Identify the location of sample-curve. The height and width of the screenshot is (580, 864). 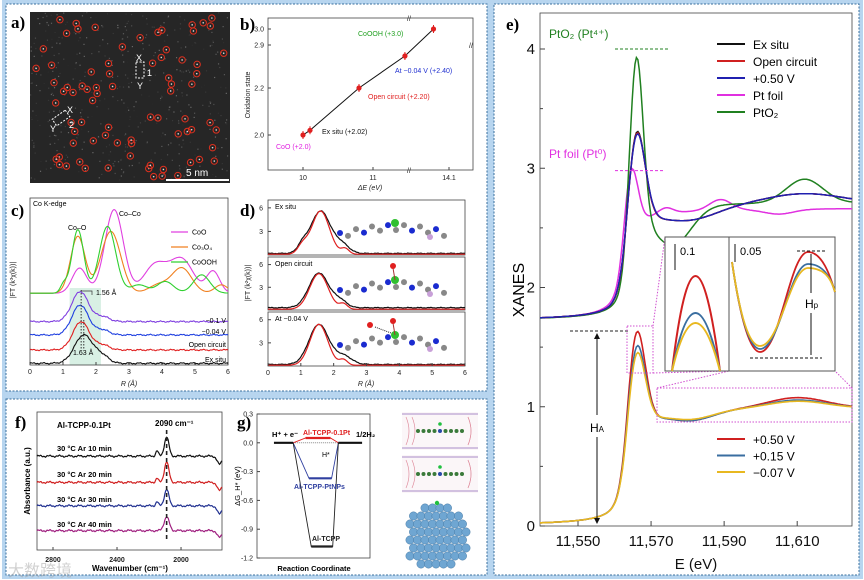
(129, 307).